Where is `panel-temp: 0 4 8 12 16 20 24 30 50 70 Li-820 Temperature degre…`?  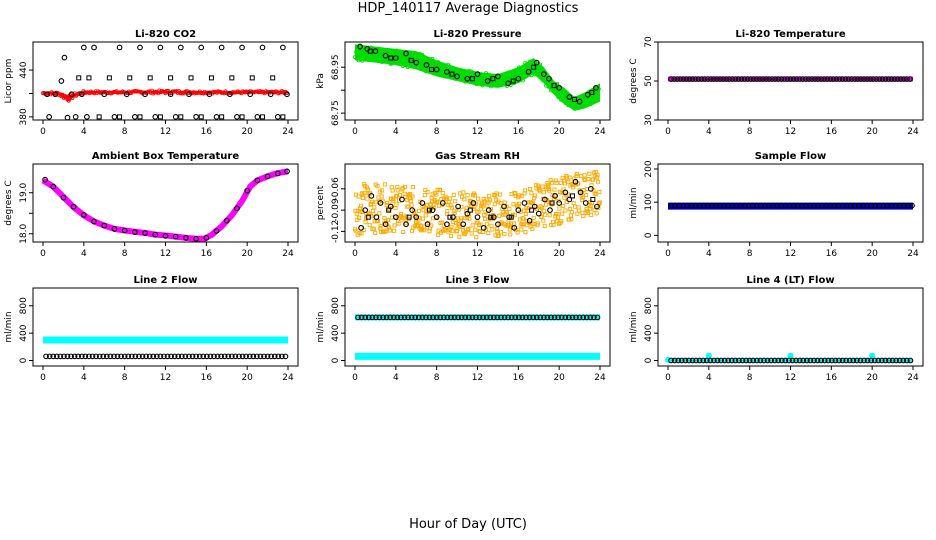
panel-temp: 0 4 8 12 16 20 24 30 50 70 Li-820 Temperature degre… is located at coordinates (776, 83).